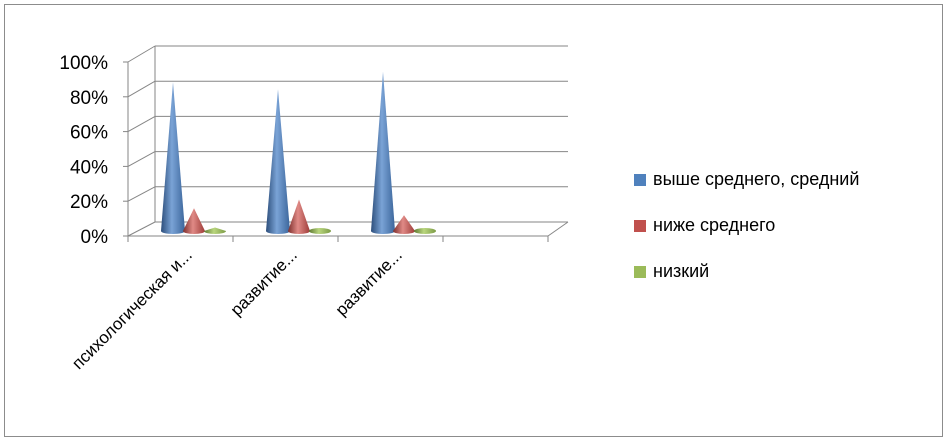  I want to click on y-tick-label: 100%, so click(83, 63).